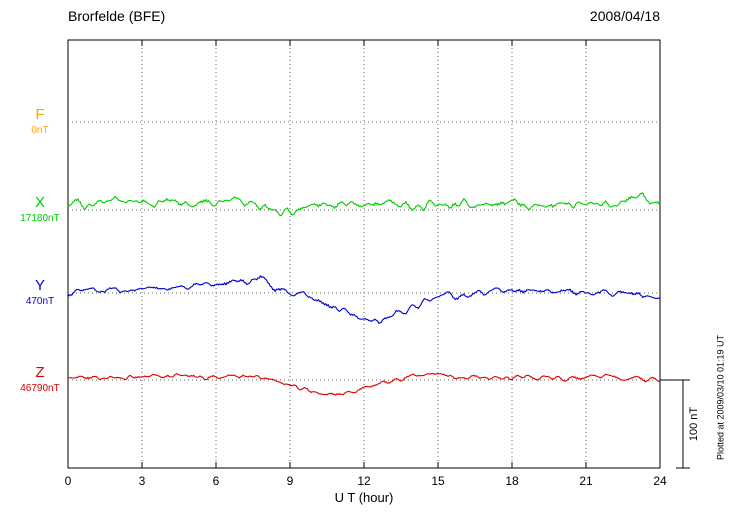 The image size is (730, 520). What do you see at coordinates (624, 16) in the screenshot?
I see `date-label: 2008/04/18` at bounding box center [624, 16].